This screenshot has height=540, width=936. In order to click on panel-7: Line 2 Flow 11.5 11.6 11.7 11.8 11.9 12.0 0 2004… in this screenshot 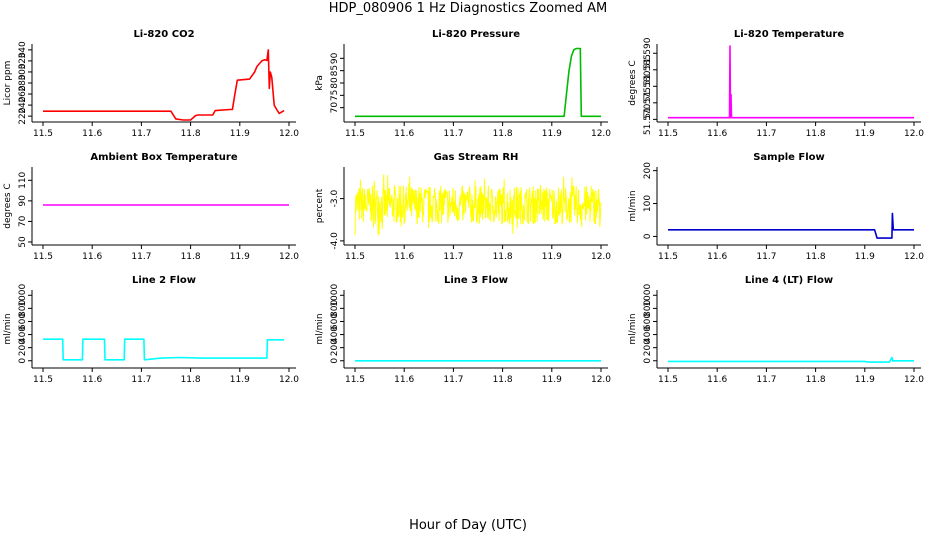, I will do `click(151, 330)`.